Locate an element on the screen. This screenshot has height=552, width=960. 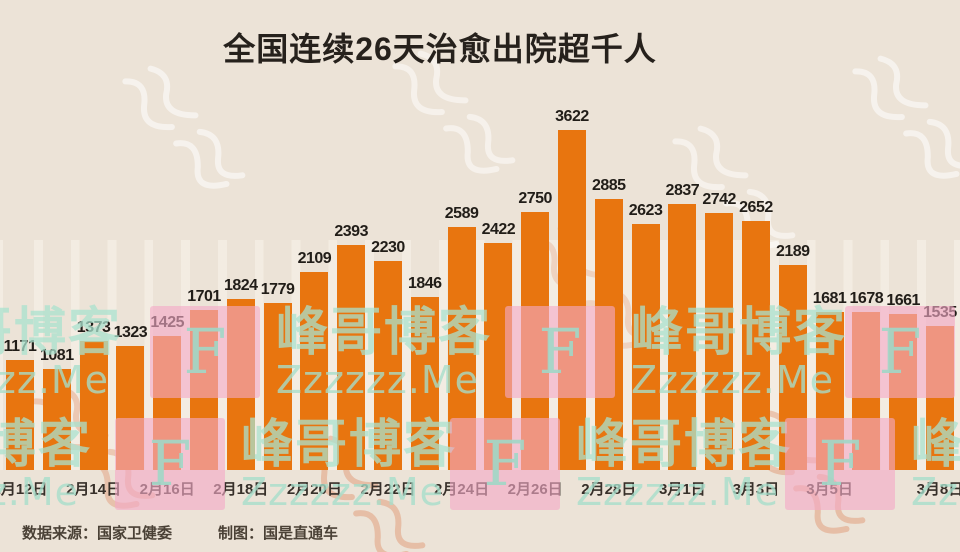
bar-value-label: 2109 is located at coordinates (314, 258).